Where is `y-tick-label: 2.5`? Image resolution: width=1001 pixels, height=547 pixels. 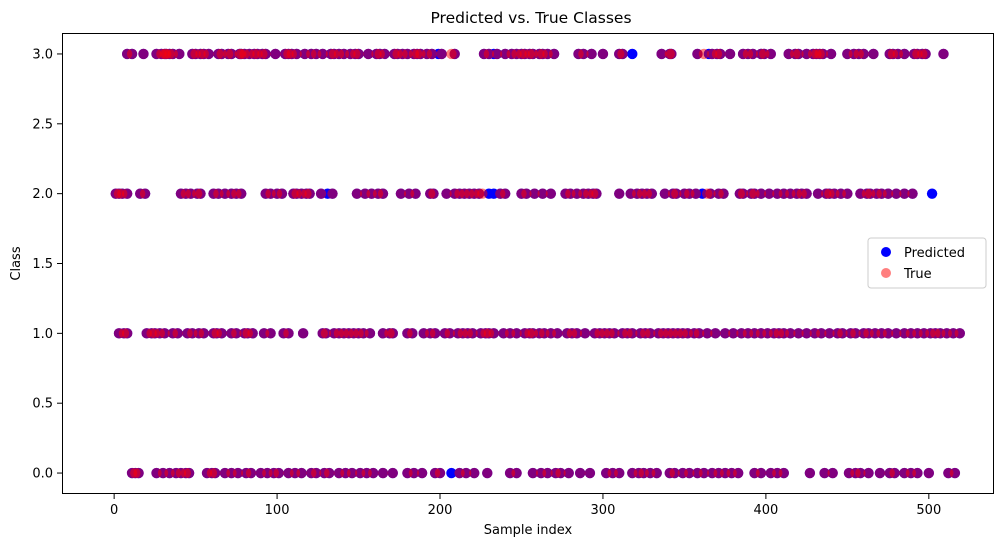 y-tick-label: 2.5 is located at coordinates (42, 124).